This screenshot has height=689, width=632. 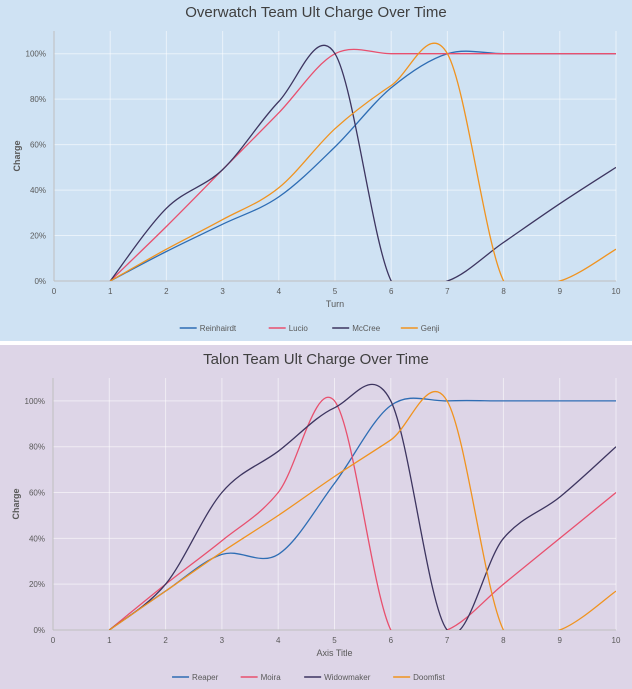 What do you see at coordinates (366, 328) in the screenshot?
I see `legend-label: McCree` at bounding box center [366, 328].